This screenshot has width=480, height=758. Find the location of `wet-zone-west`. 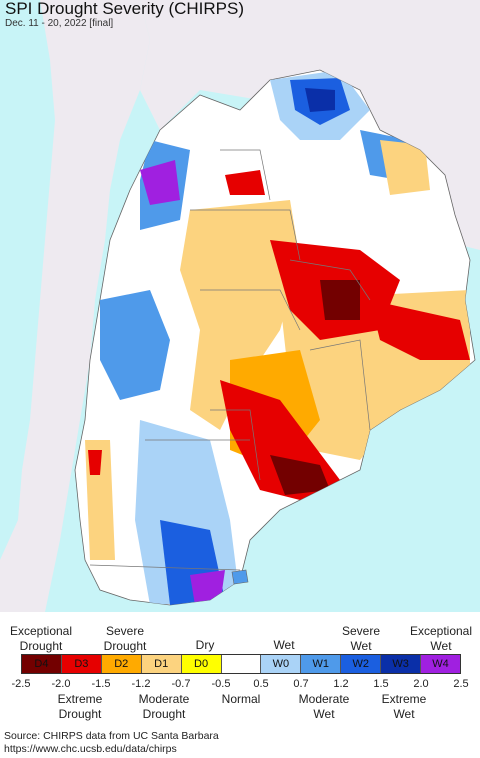

wet-zone-west is located at coordinates (135, 345).